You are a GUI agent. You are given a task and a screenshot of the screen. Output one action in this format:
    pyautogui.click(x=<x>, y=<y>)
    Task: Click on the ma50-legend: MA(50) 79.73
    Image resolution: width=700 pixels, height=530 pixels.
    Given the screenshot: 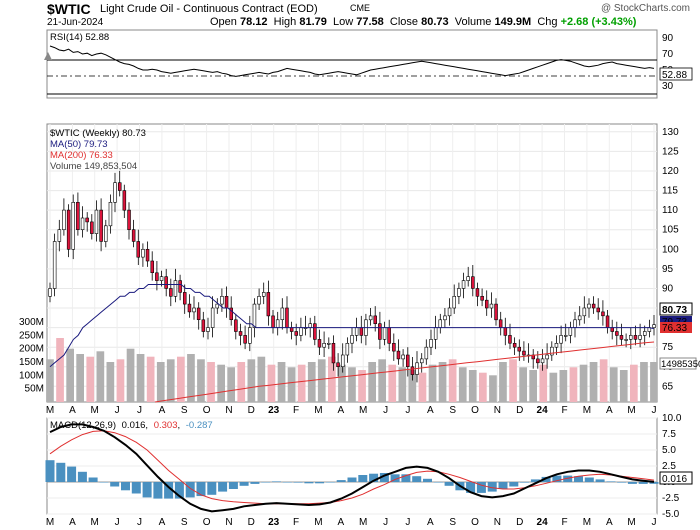 What is the action you would take?
    pyautogui.click(x=79, y=144)
    